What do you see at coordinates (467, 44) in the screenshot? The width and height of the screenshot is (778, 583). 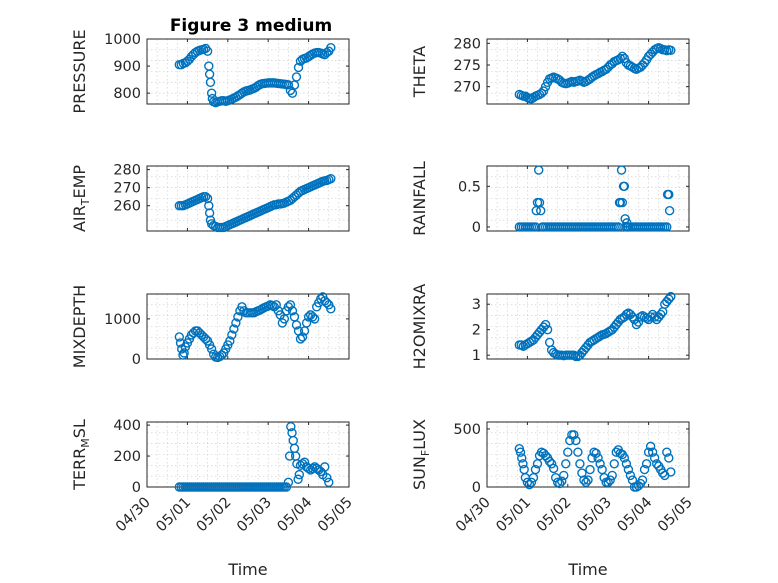 I see `y-tick-label: 280` at bounding box center [467, 44].